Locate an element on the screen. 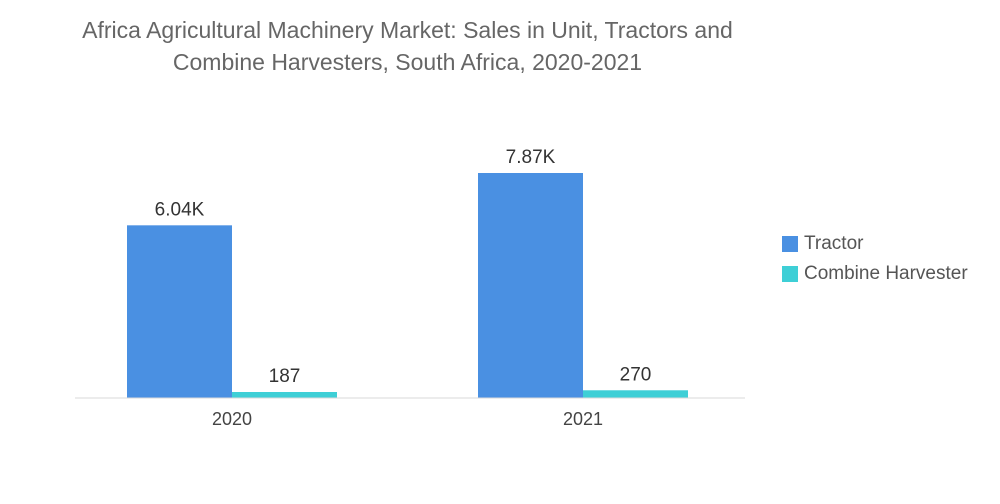  legend-item-combine-harvester: Combine Harvester is located at coordinates (875, 274).